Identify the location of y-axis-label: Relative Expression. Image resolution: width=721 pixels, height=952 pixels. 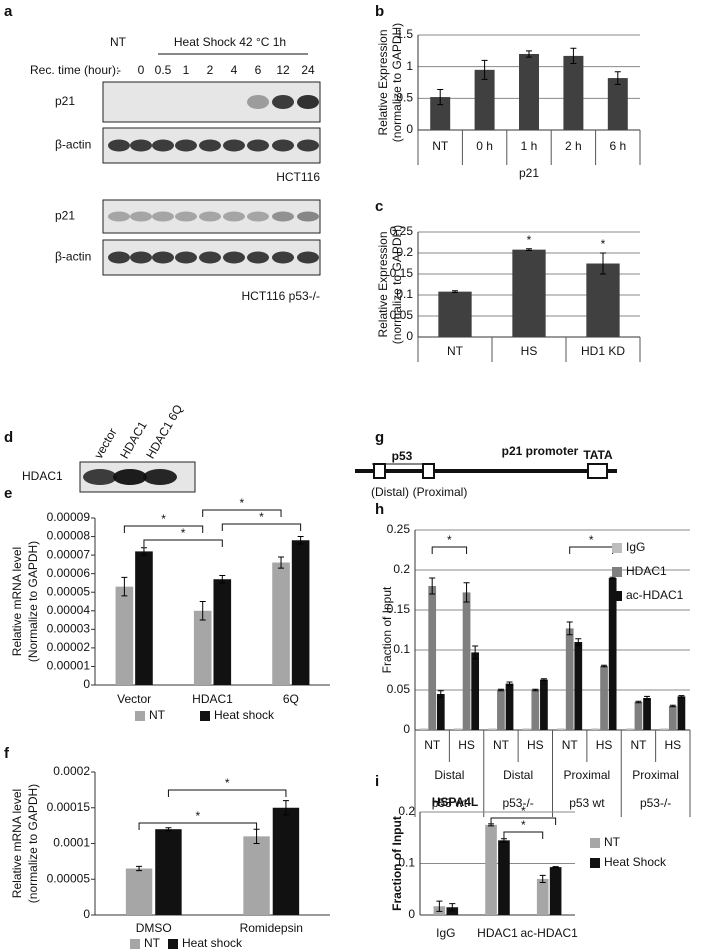
(383, 284).